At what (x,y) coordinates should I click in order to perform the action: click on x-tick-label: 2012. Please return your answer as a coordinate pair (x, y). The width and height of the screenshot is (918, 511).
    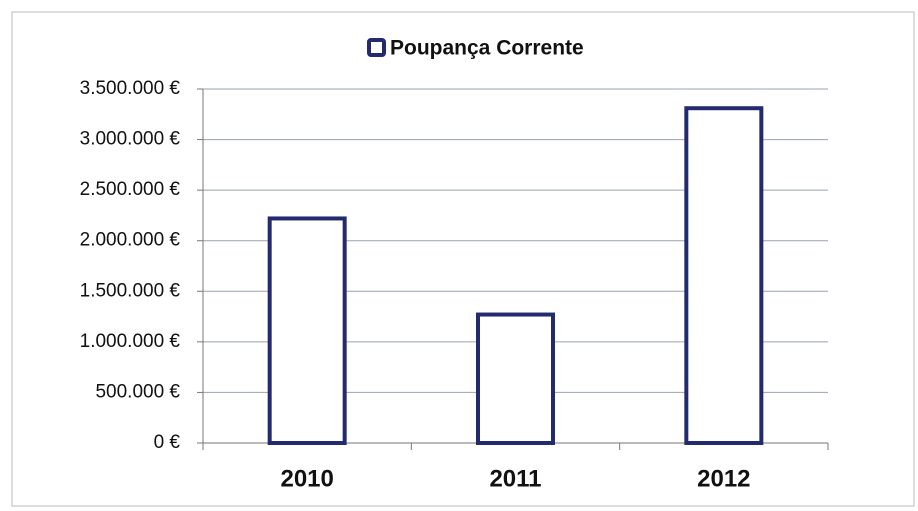
    Looking at the image, I should click on (723, 478).